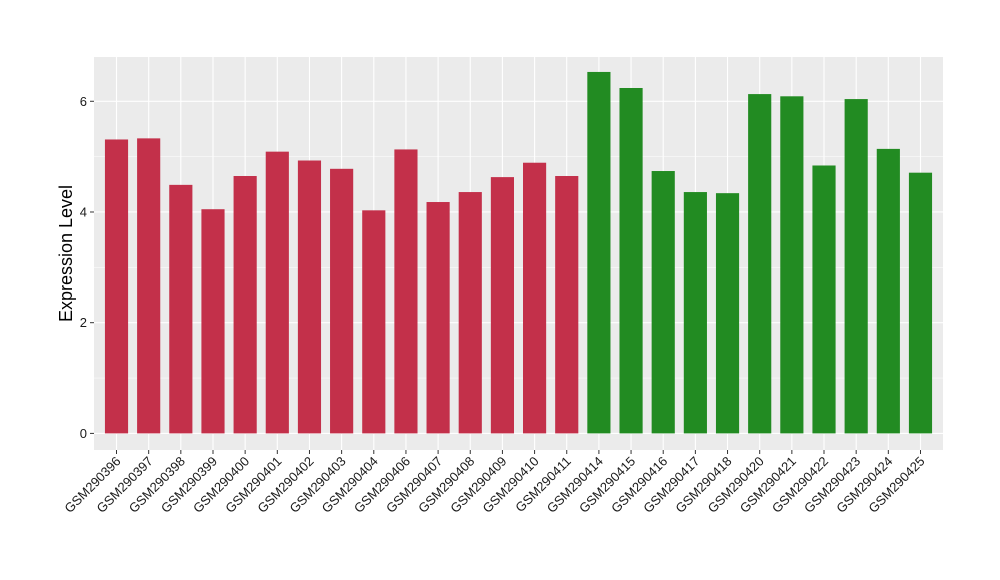  I want to click on bar-GSM290410, so click(535, 298).